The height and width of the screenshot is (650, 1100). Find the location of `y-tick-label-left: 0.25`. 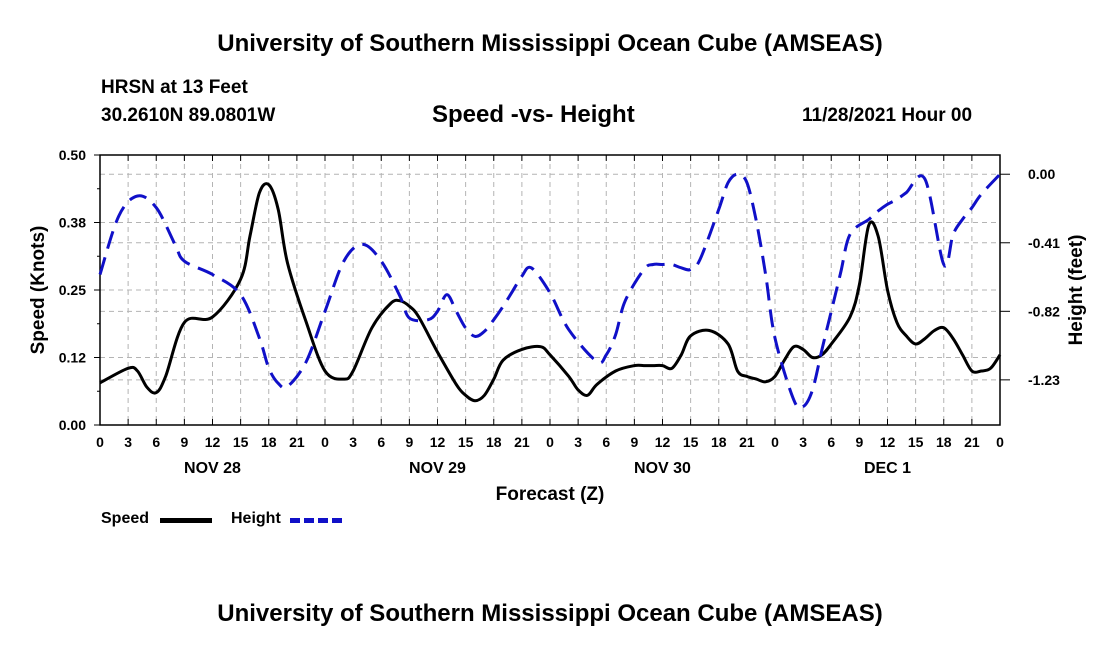

y-tick-label-left: 0.25 is located at coordinates (72, 290).